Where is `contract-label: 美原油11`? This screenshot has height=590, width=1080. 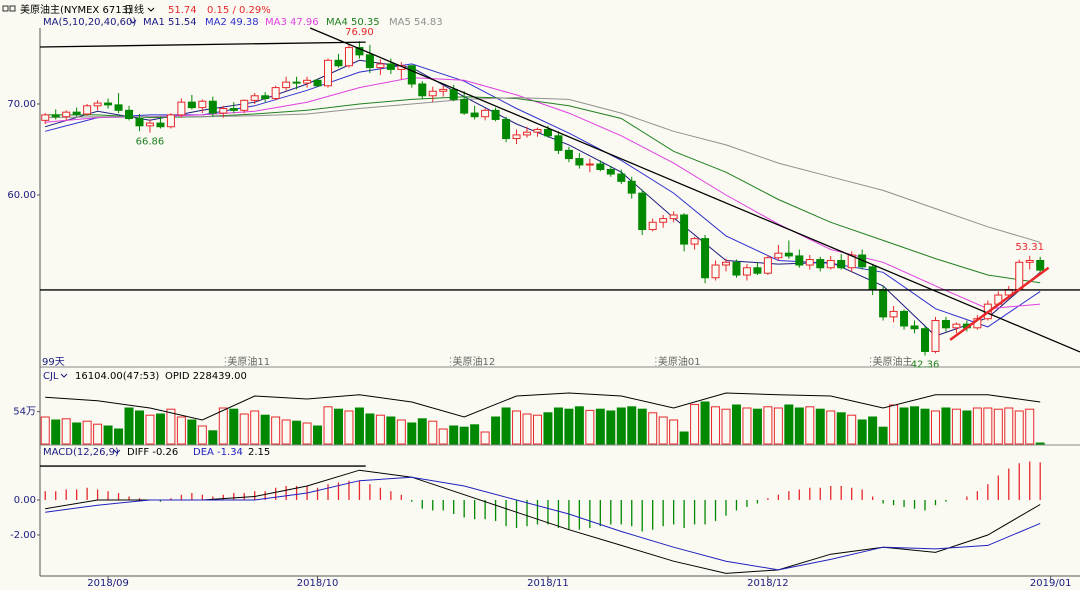
contract-label: 美原油11 is located at coordinates (248, 361).